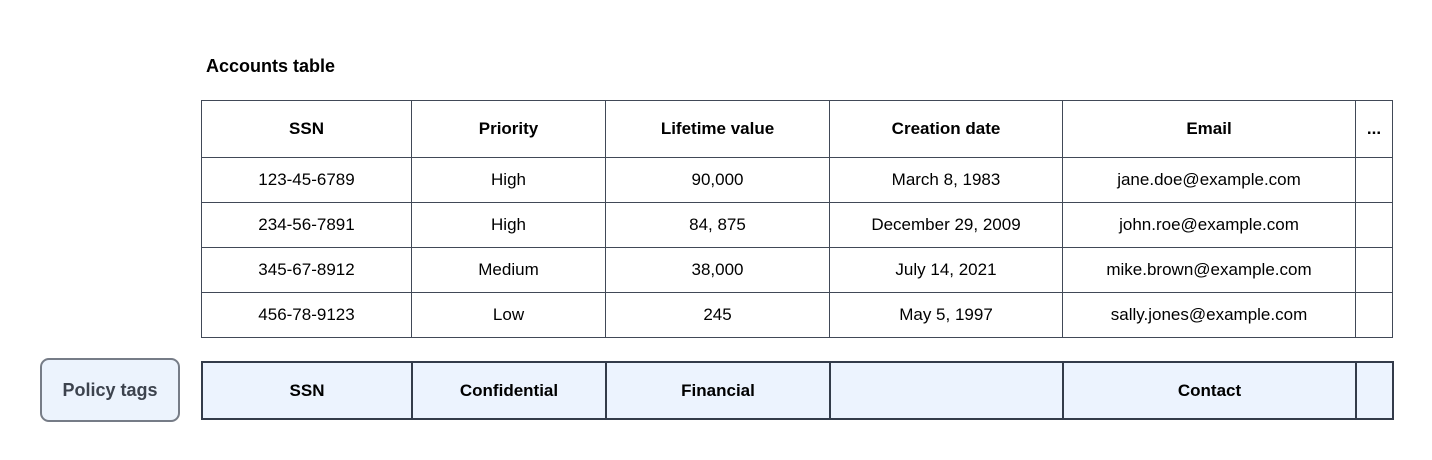 Image resolution: width=1432 pixels, height=460 pixels. Describe the element at coordinates (306, 225) in the screenshot. I see `cell-ssn: 234-56-7891` at that location.